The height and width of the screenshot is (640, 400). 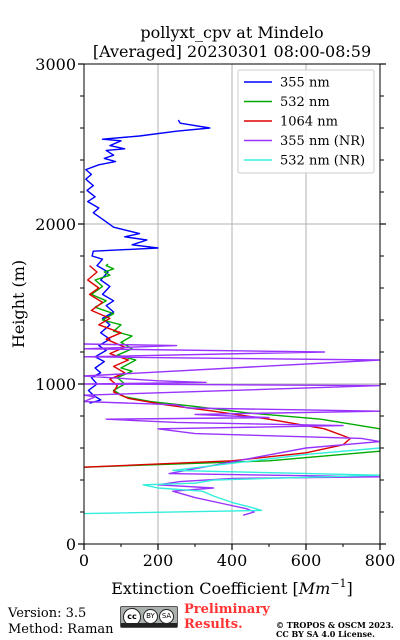 I want to click on x-tick-label: 600, so click(x=306, y=560).